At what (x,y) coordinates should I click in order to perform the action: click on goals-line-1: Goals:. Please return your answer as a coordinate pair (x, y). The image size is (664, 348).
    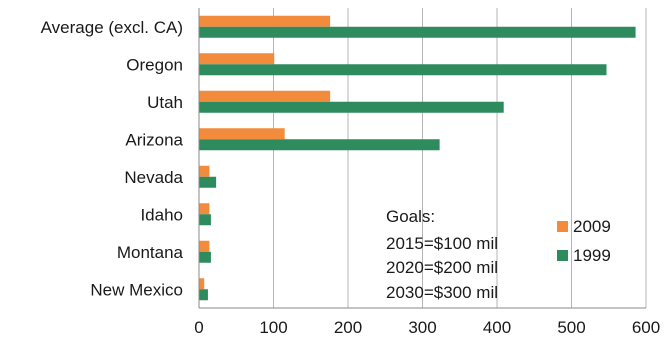
    Looking at the image, I should click on (410, 216).